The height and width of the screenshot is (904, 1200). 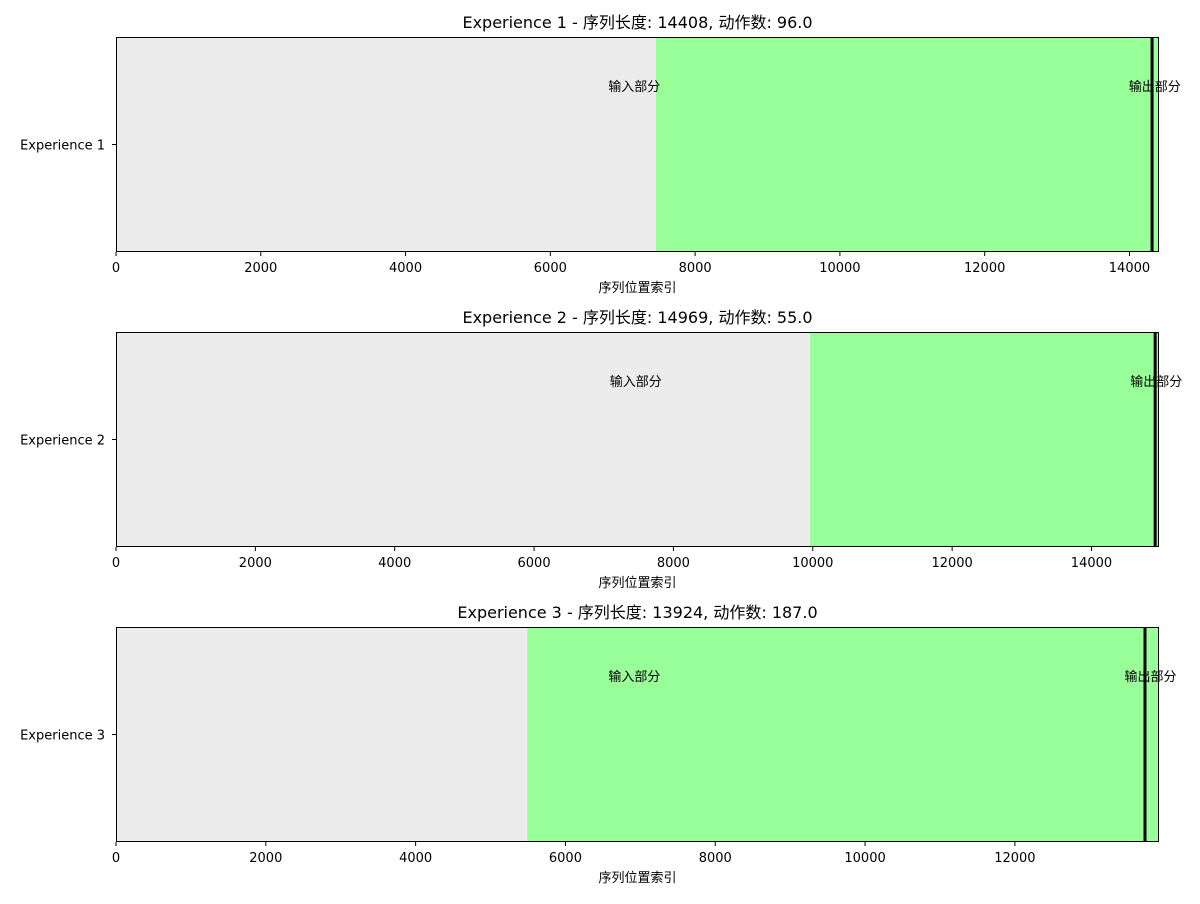 What do you see at coordinates (637, 22) in the screenshot?
I see `chart-title: Experience 1 - 序列长度: 14408, 动作数: 96.0` at bounding box center [637, 22].